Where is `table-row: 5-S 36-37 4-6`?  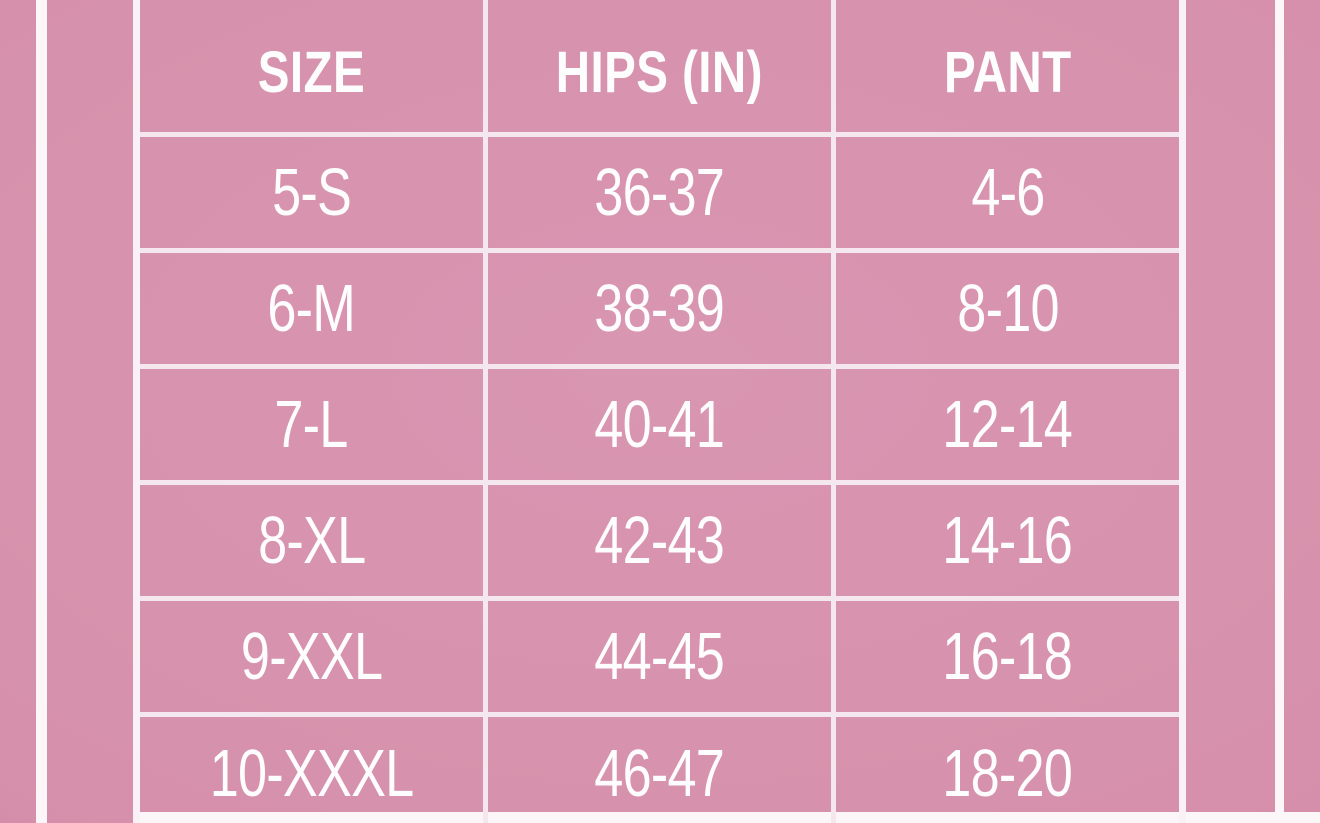 table-row: 5-S 36-37 4-6 is located at coordinates (659, 192).